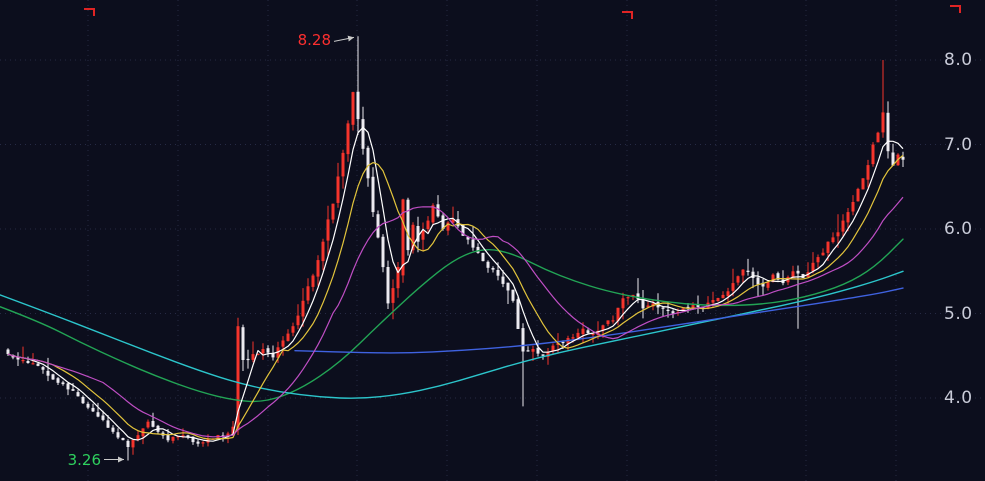  Describe the element at coordinates (314, 40) in the screenshot. I see `high-price-annotation: 8.28` at that location.